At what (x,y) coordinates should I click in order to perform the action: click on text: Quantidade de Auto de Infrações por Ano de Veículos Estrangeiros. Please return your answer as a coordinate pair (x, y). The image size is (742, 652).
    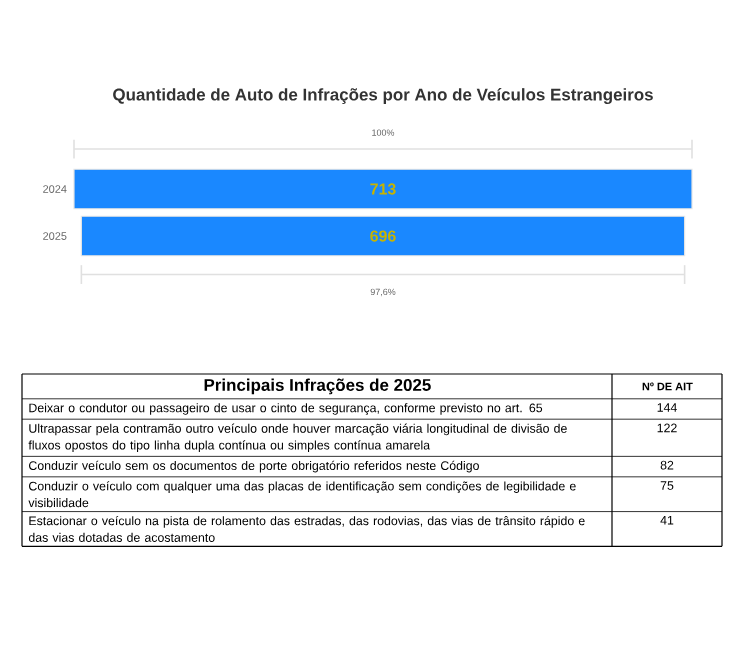
    Looking at the image, I should click on (383, 96).